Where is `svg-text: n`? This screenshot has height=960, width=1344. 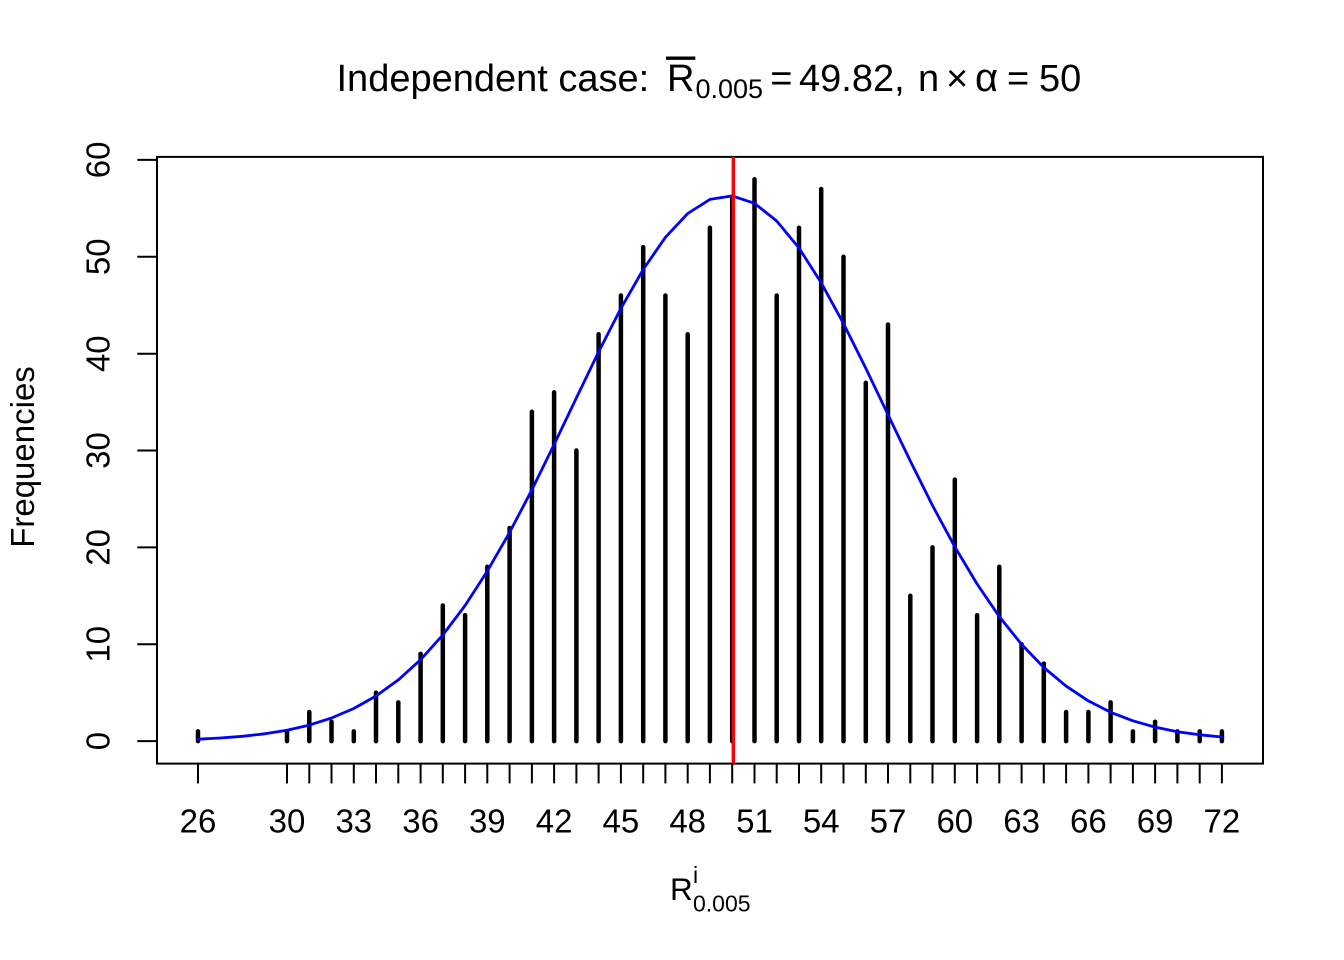 svg-text: n is located at coordinates (928, 79).